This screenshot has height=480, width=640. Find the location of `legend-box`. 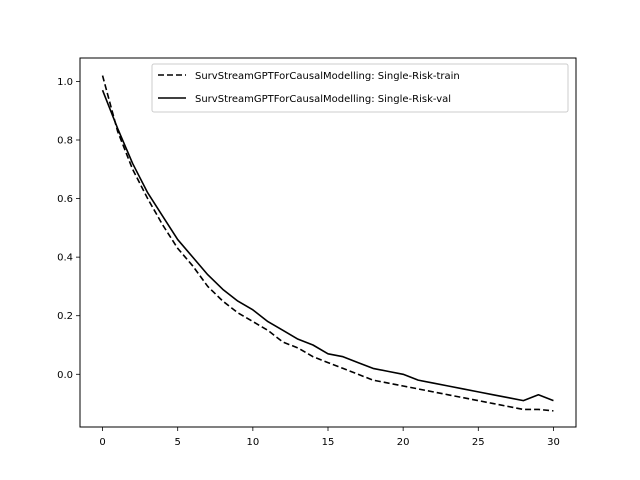

legend-box is located at coordinates (360, 88).